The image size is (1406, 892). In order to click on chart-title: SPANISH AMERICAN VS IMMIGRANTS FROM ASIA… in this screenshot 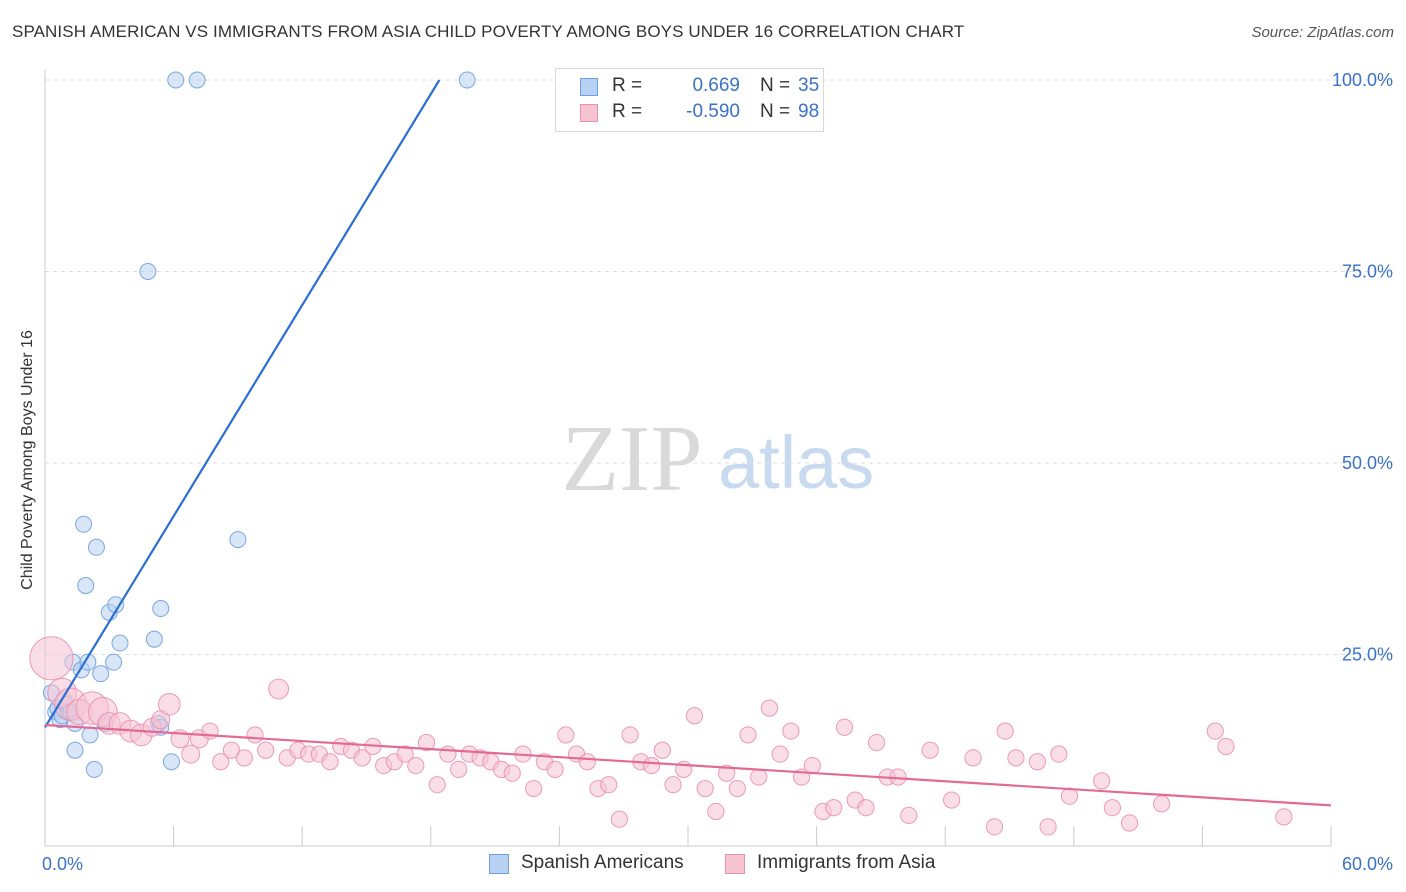, I will do `click(488, 31)`.